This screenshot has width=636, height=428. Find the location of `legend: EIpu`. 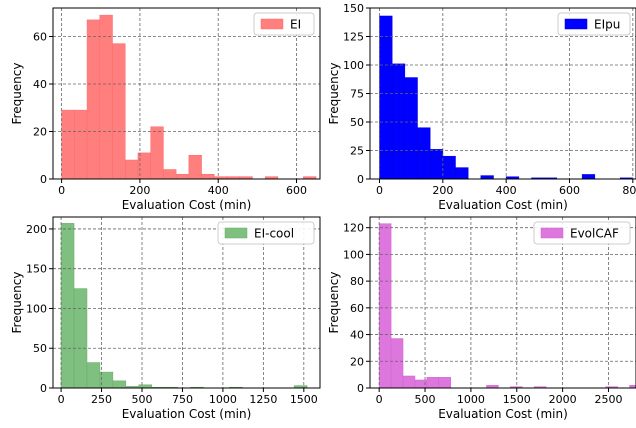

legend: EIpu is located at coordinates (594, 24).